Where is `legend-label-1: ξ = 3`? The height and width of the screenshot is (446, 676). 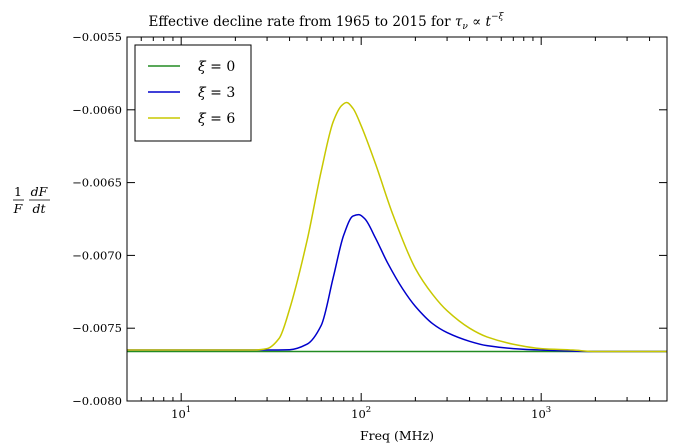 legend-label-1: ξ = 3 is located at coordinates (216, 93).